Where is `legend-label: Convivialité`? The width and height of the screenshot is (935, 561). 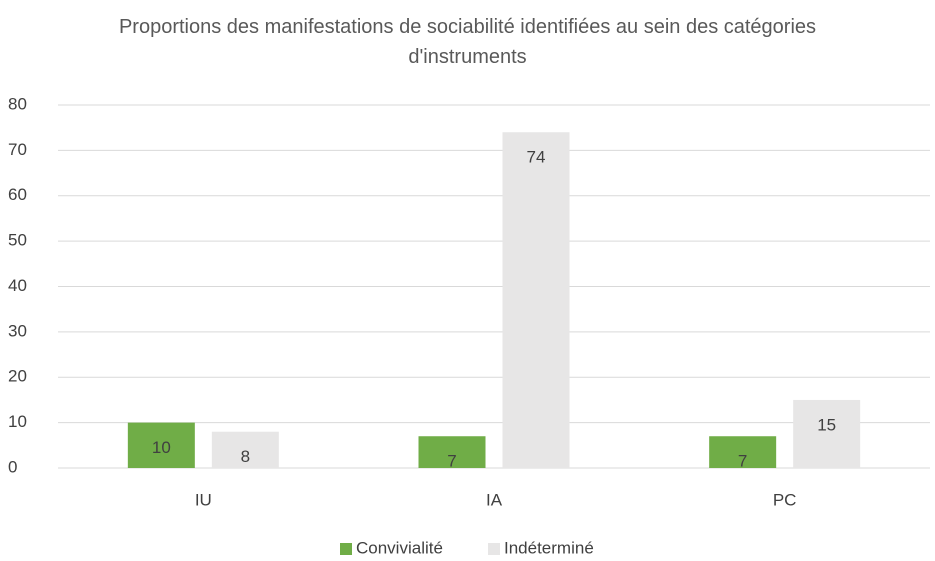 legend-label: Convivialité is located at coordinates (399, 547).